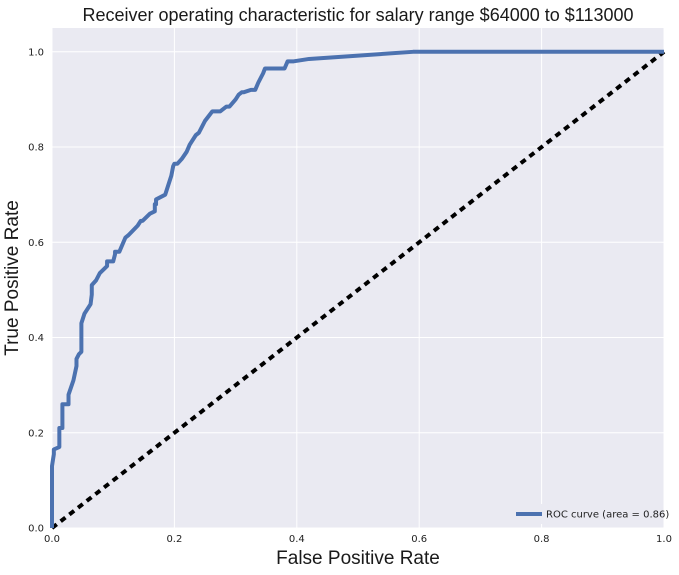 This screenshot has height=575, width=679. I want to click on x-tick-label: 0.2, so click(174, 539).